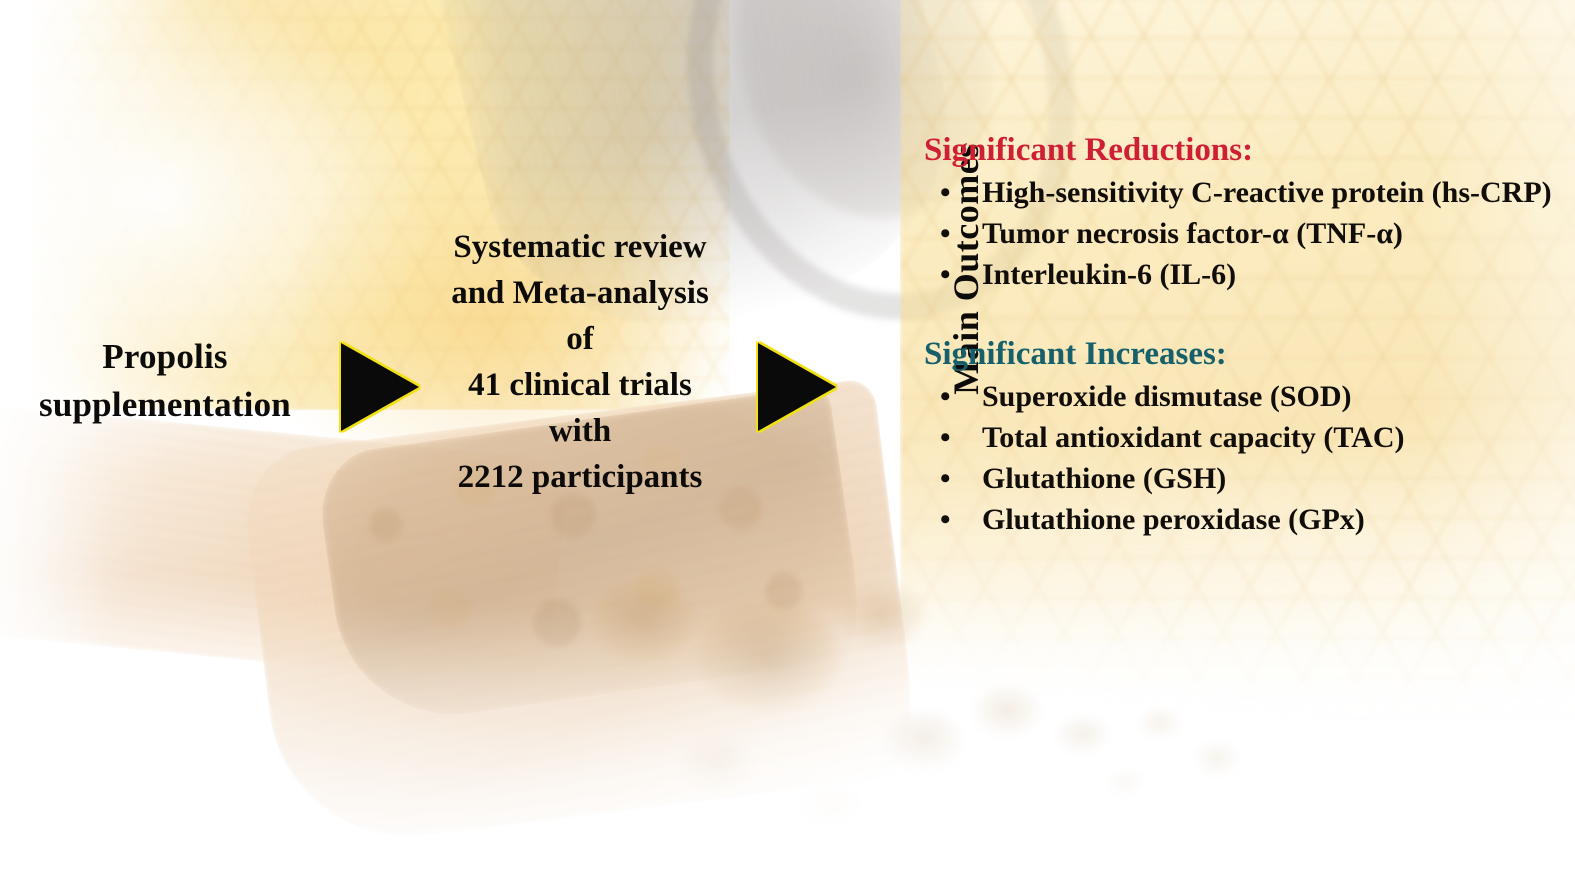  I want to click on list-item-label: Total antioxidant capacity (TAC), so click(1193, 437).